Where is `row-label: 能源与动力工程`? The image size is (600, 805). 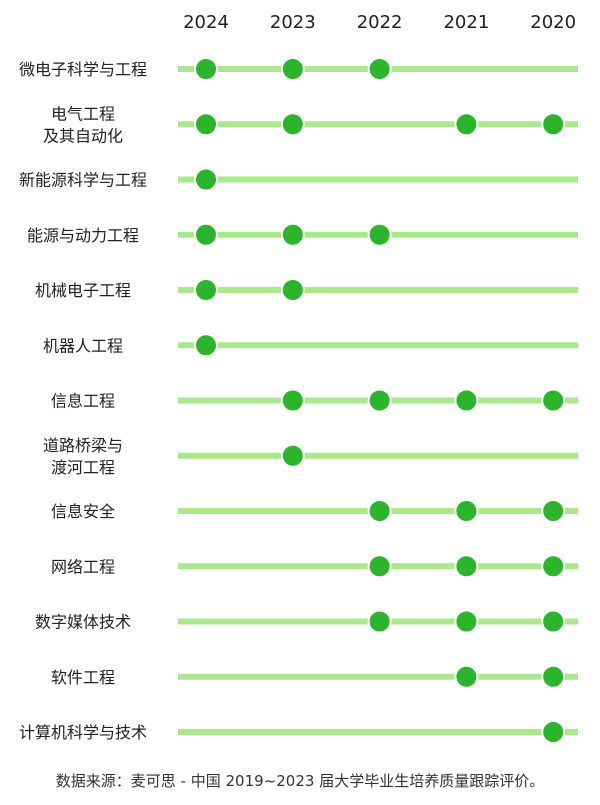
row-label: 能源与动力工程 is located at coordinates (83, 235).